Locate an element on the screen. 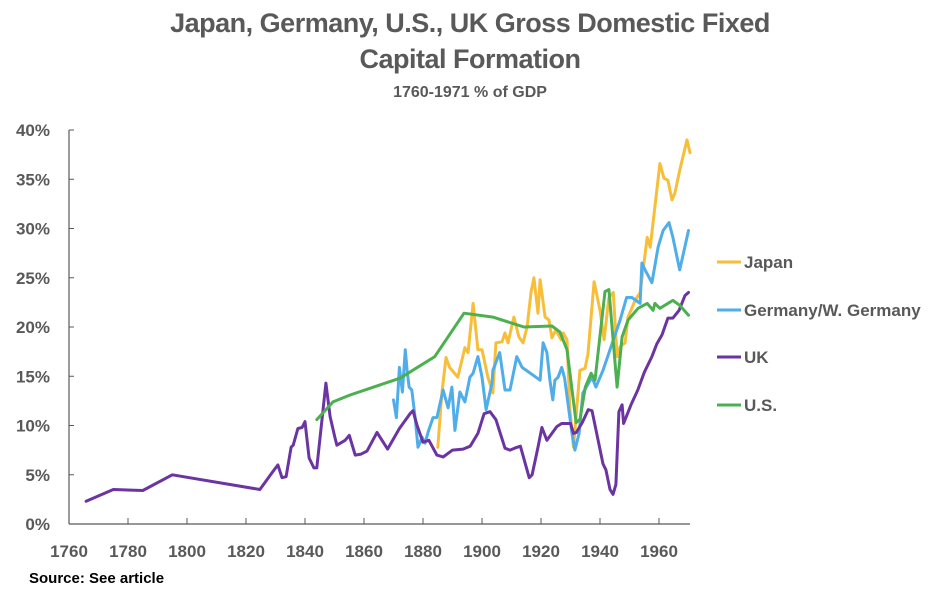  y-tick-label: 10% is located at coordinates (33, 426).